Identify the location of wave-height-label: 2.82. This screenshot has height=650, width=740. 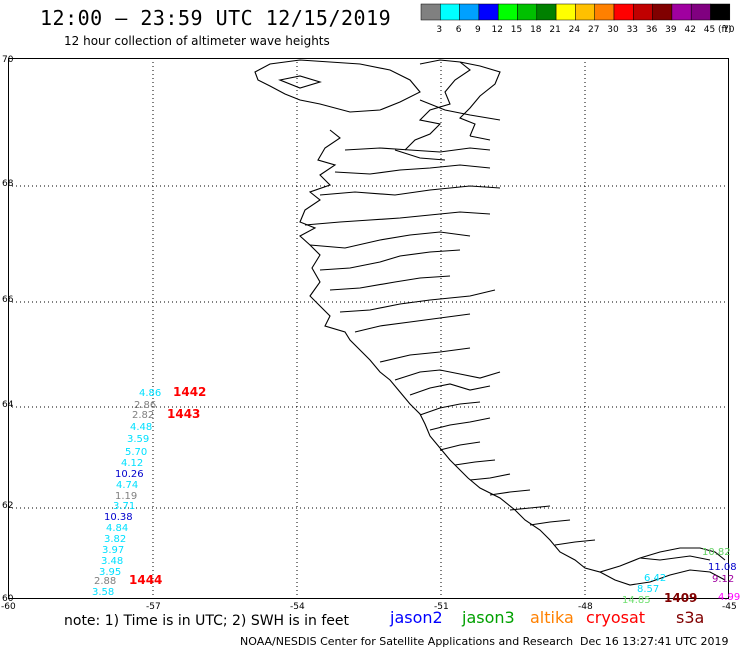
(143, 415).